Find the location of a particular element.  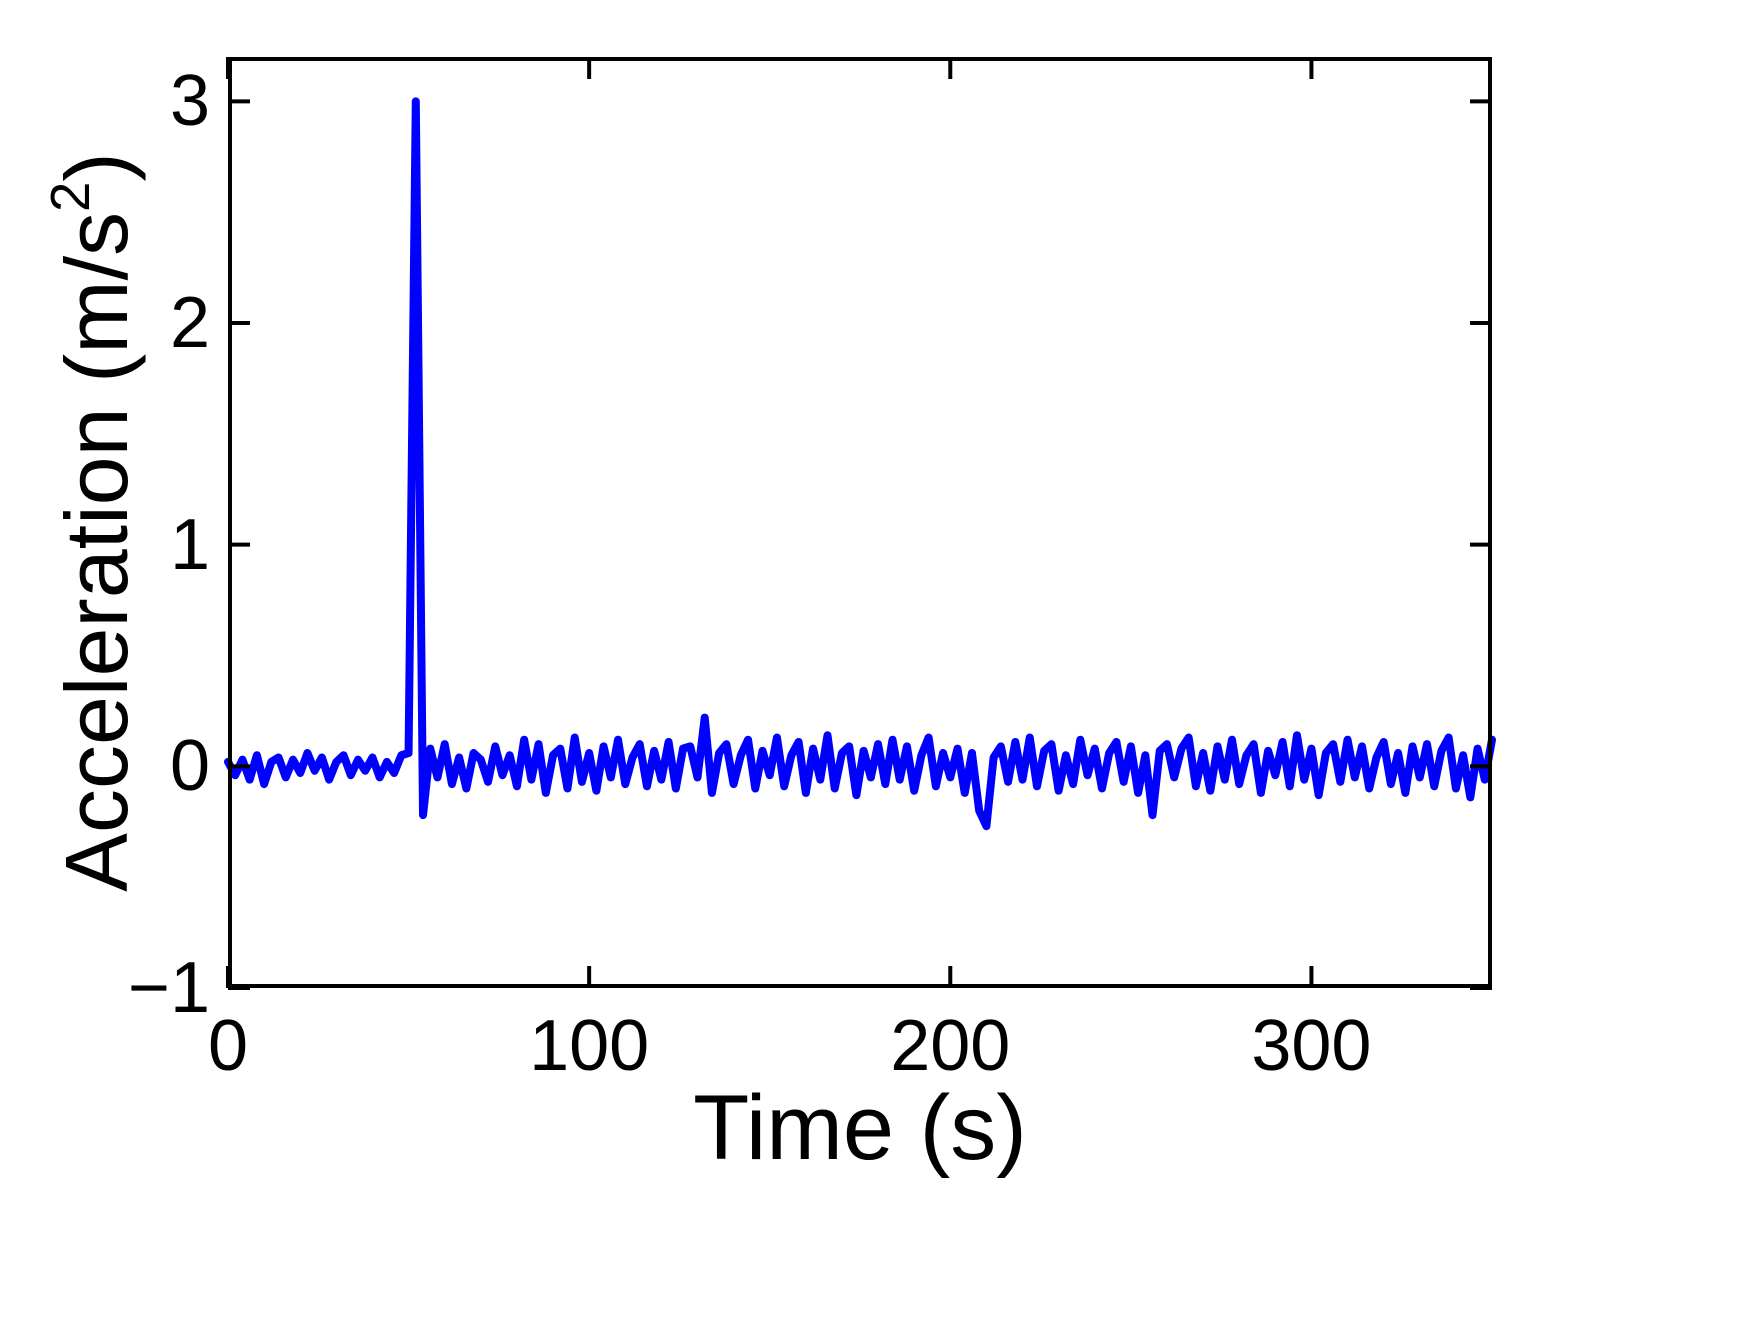

y-axis-label-superscript: 2 is located at coordinates (70, 196).